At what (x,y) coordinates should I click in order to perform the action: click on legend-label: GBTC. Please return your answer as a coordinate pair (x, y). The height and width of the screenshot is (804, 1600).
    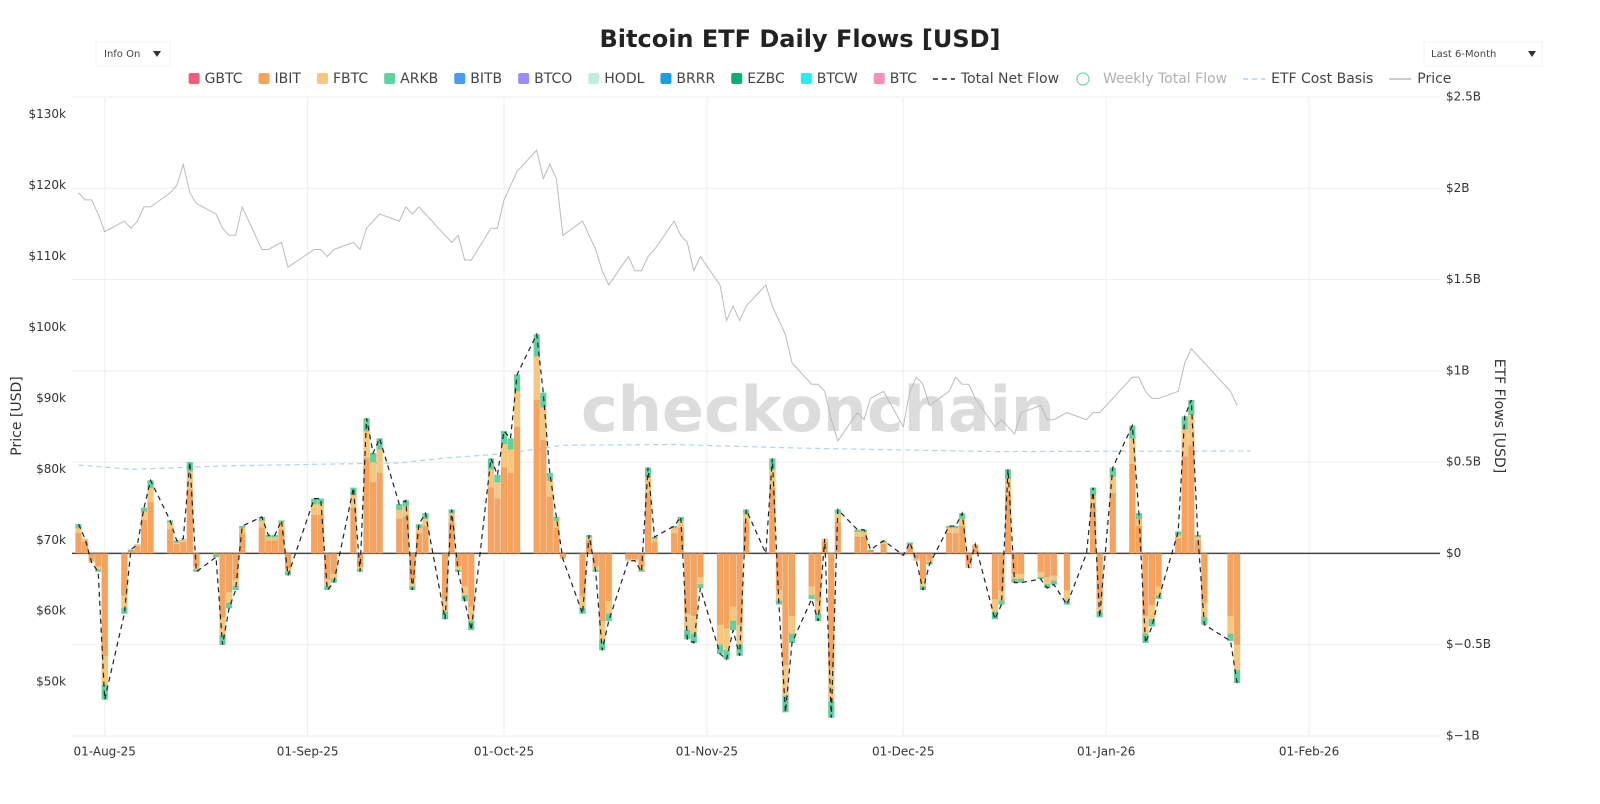
    Looking at the image, I should click on (224, 79).